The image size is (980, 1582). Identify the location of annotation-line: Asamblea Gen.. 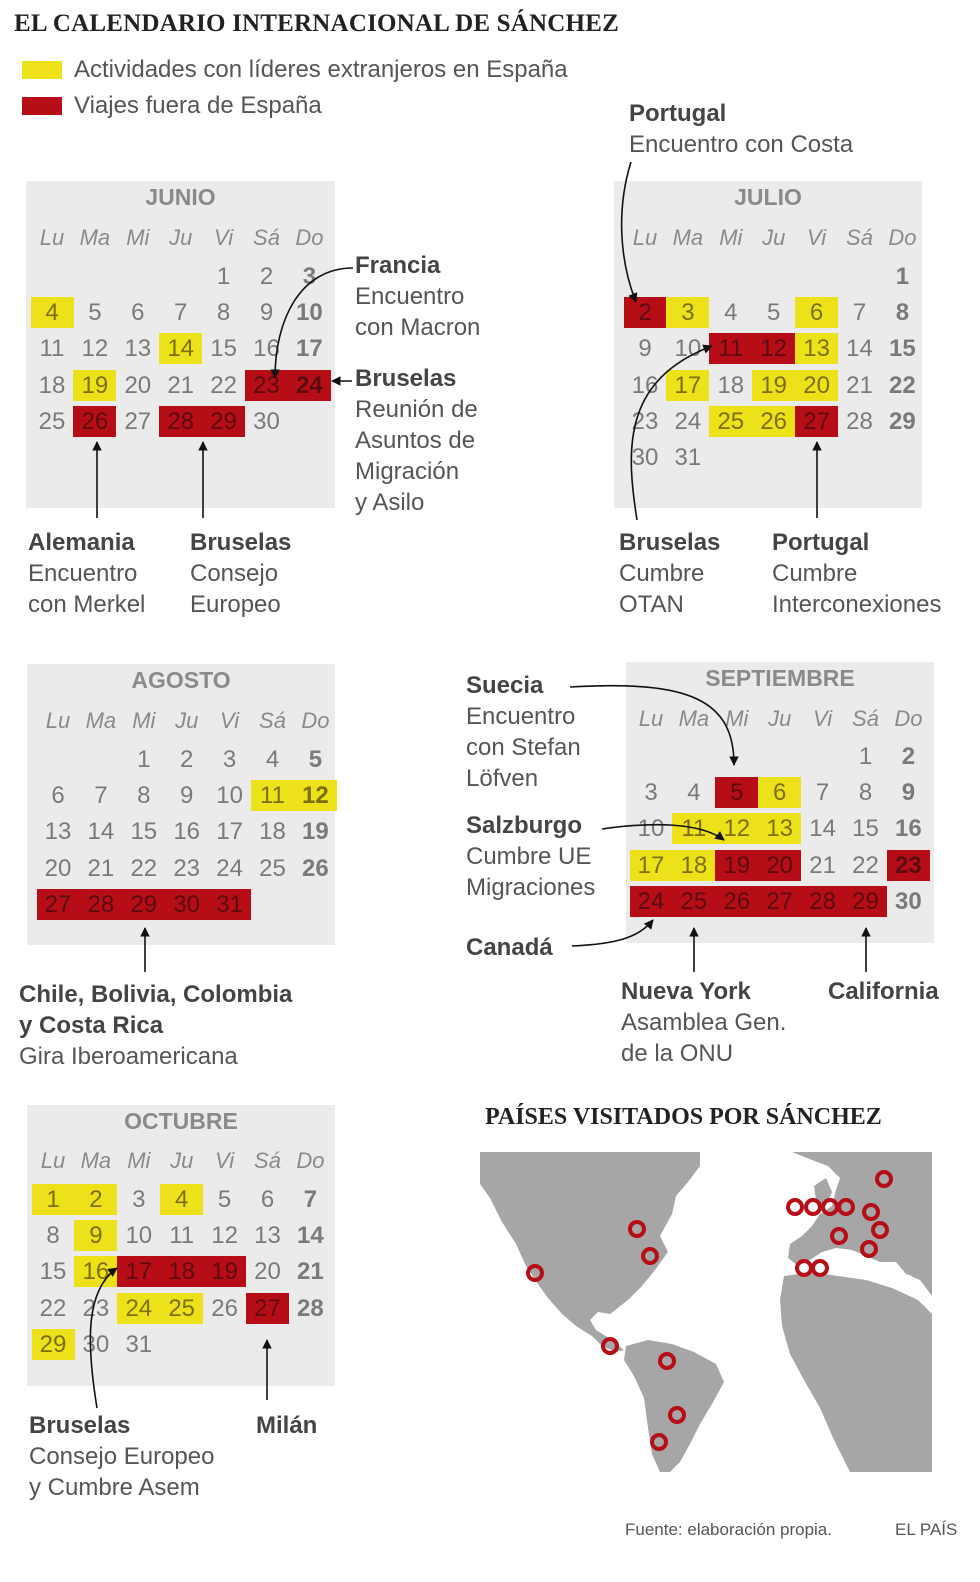
(704, 1022).